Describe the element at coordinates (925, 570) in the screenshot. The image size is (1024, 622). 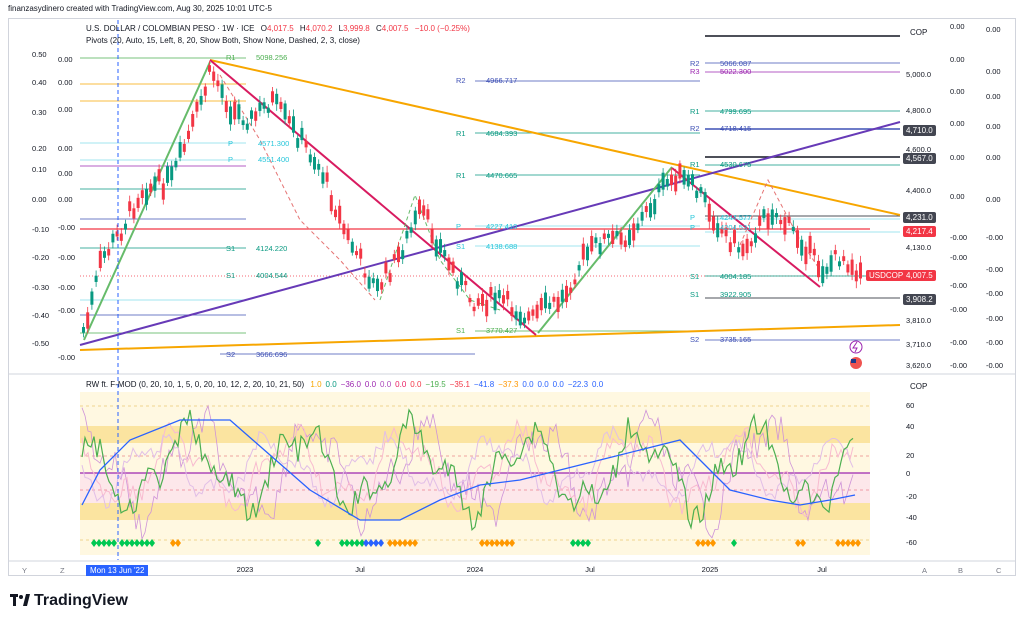
I see `corner-right-label-a: A` at that location.